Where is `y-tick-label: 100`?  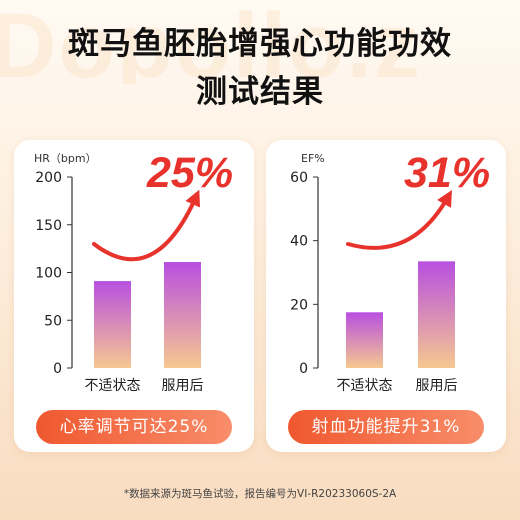
y-tick-label: 100 is located at coordinates (48, 274).